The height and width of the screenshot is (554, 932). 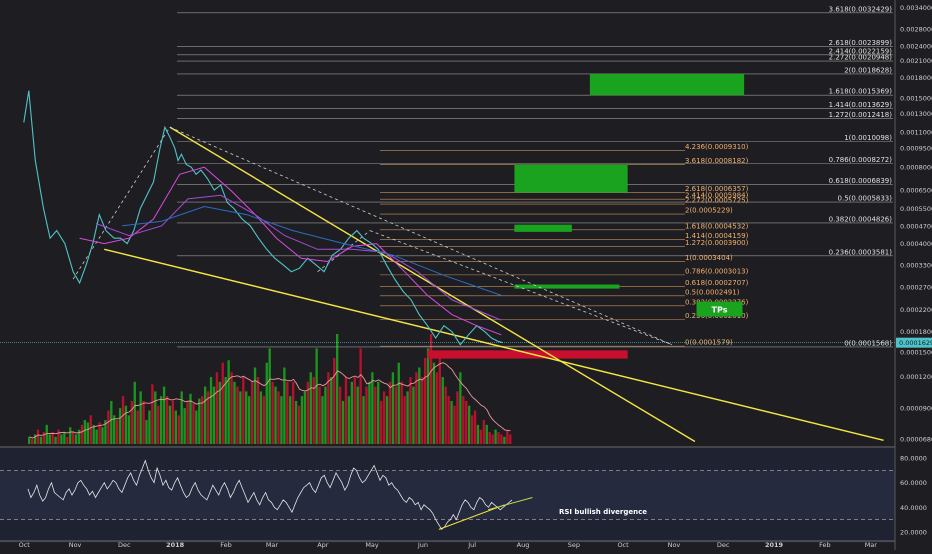 What do you see at coordinates (861, 58) in the screenshot?
I see `fib-level-label: 2.272(0.0020948)` at bounding box center [861, 58].